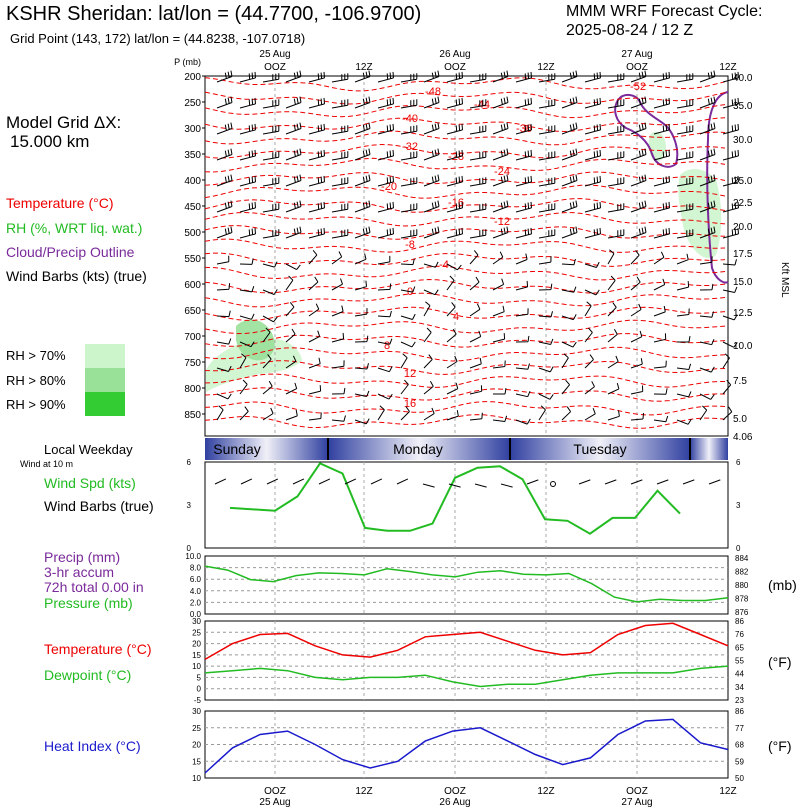  What do you see at coordinates (199, 689) in the screenshot?
I see `left-tick-label: 0` at bounding box center [199, 689].